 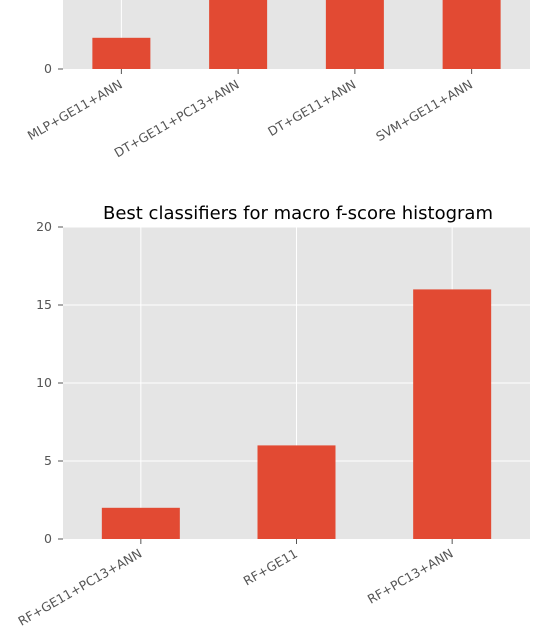 What do you see at coordinates (270, 567) in the screenshot?
I see `x-tick-label: RF+GE11` at bounding box center [270, 567].